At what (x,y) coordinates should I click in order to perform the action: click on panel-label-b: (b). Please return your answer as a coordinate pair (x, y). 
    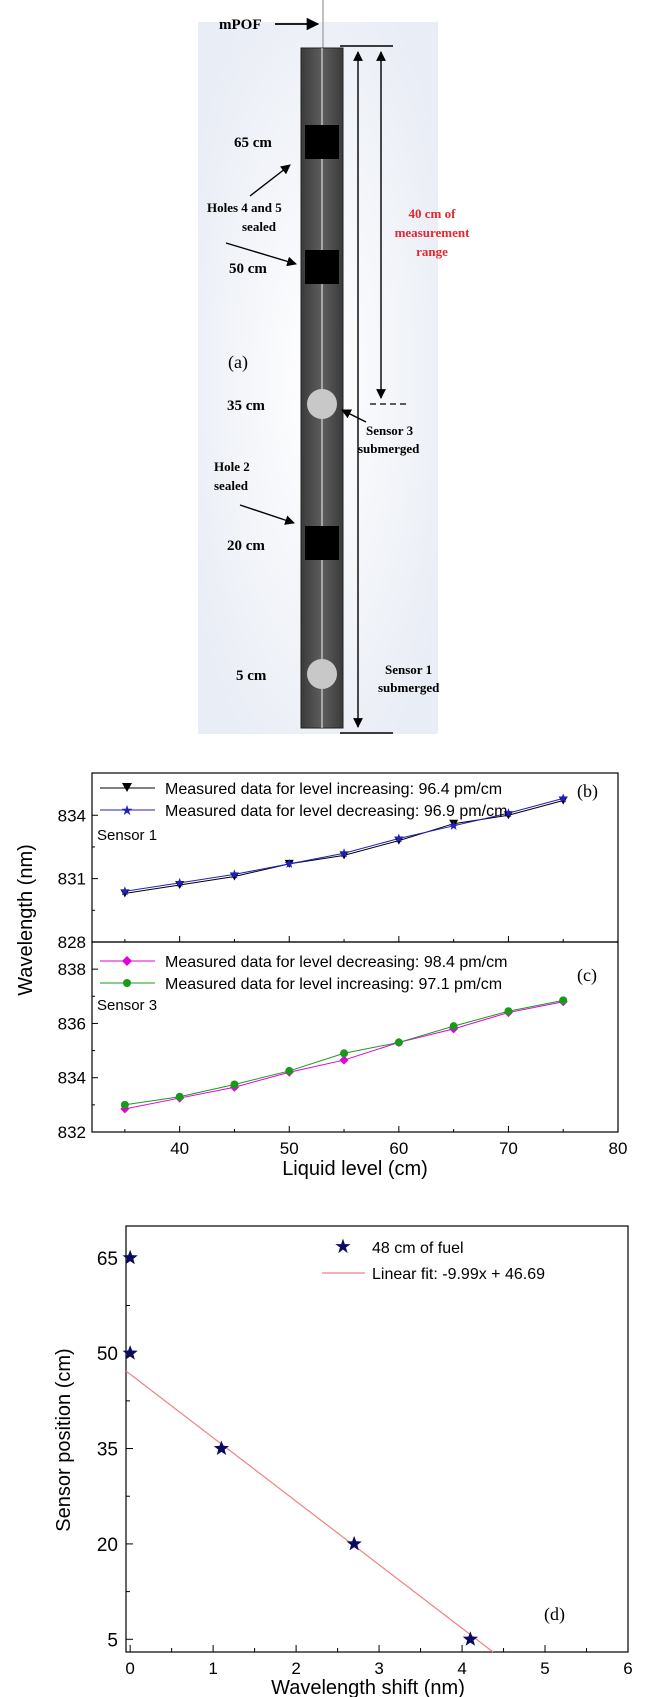
    Looking at the image, I should click on (587, 791).